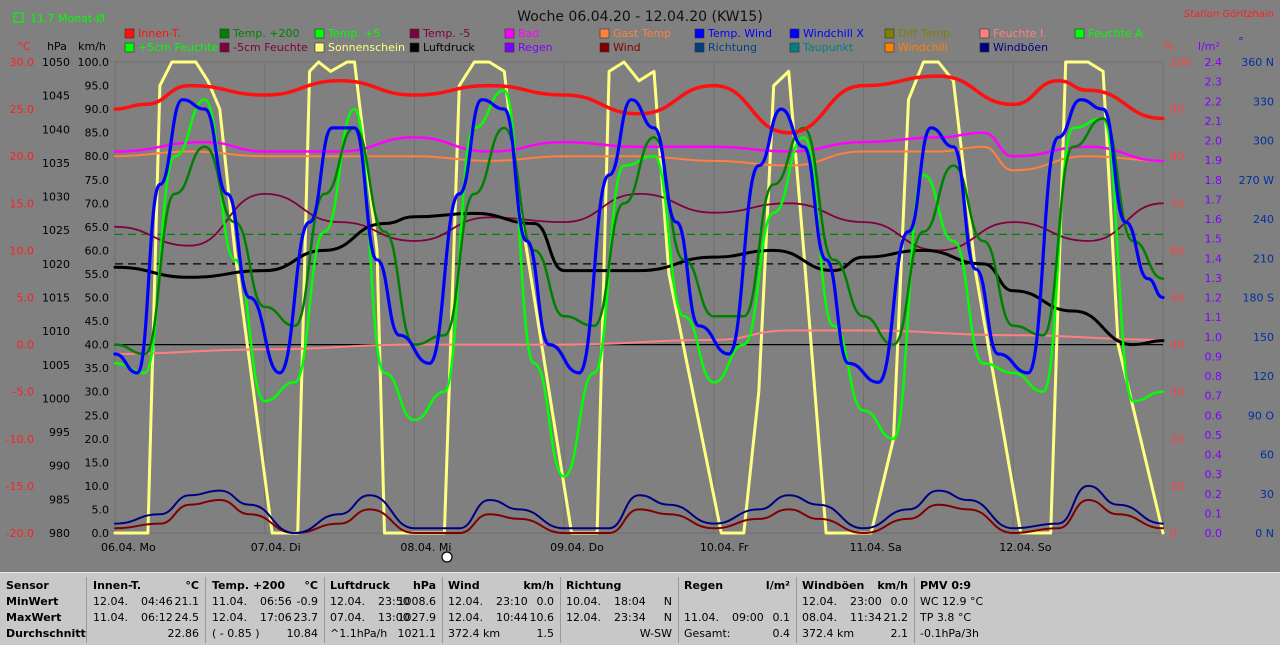 The width and height of the screenshot is (1280, 645). What do you see at coordinates (34, 617) in the screenshot?
I see `stats-row-max: MaxWert` at bounding box center [34, 617].